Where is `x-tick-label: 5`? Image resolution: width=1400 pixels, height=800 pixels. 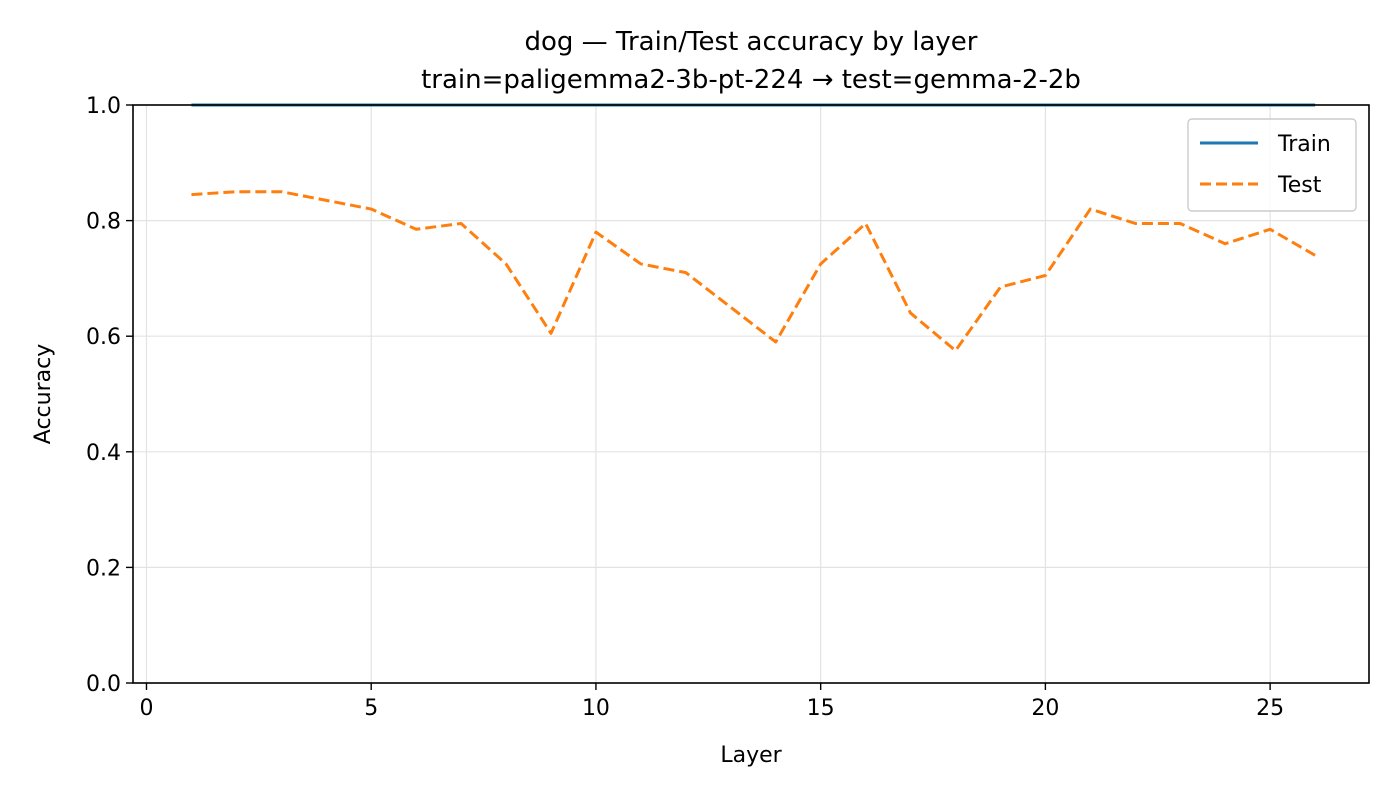
x-tick-label: 5 is located at coordinates (371, 708).